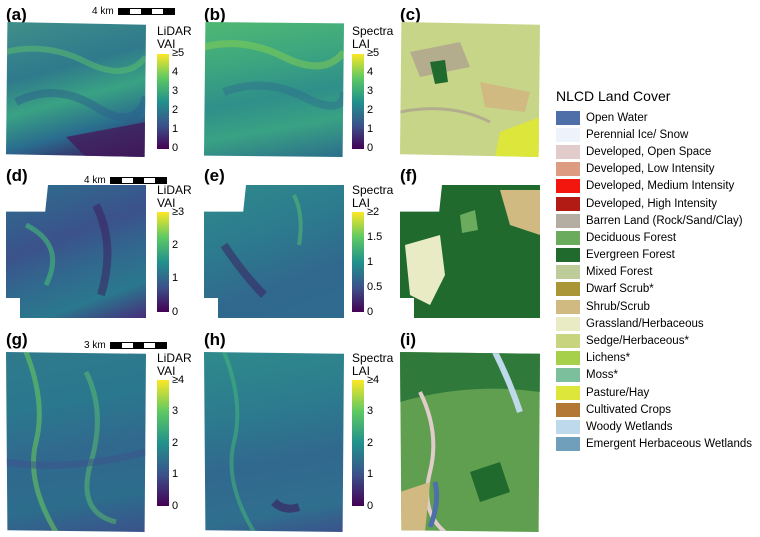  I want to click on tick-a-5: 0, so click(175, 148).